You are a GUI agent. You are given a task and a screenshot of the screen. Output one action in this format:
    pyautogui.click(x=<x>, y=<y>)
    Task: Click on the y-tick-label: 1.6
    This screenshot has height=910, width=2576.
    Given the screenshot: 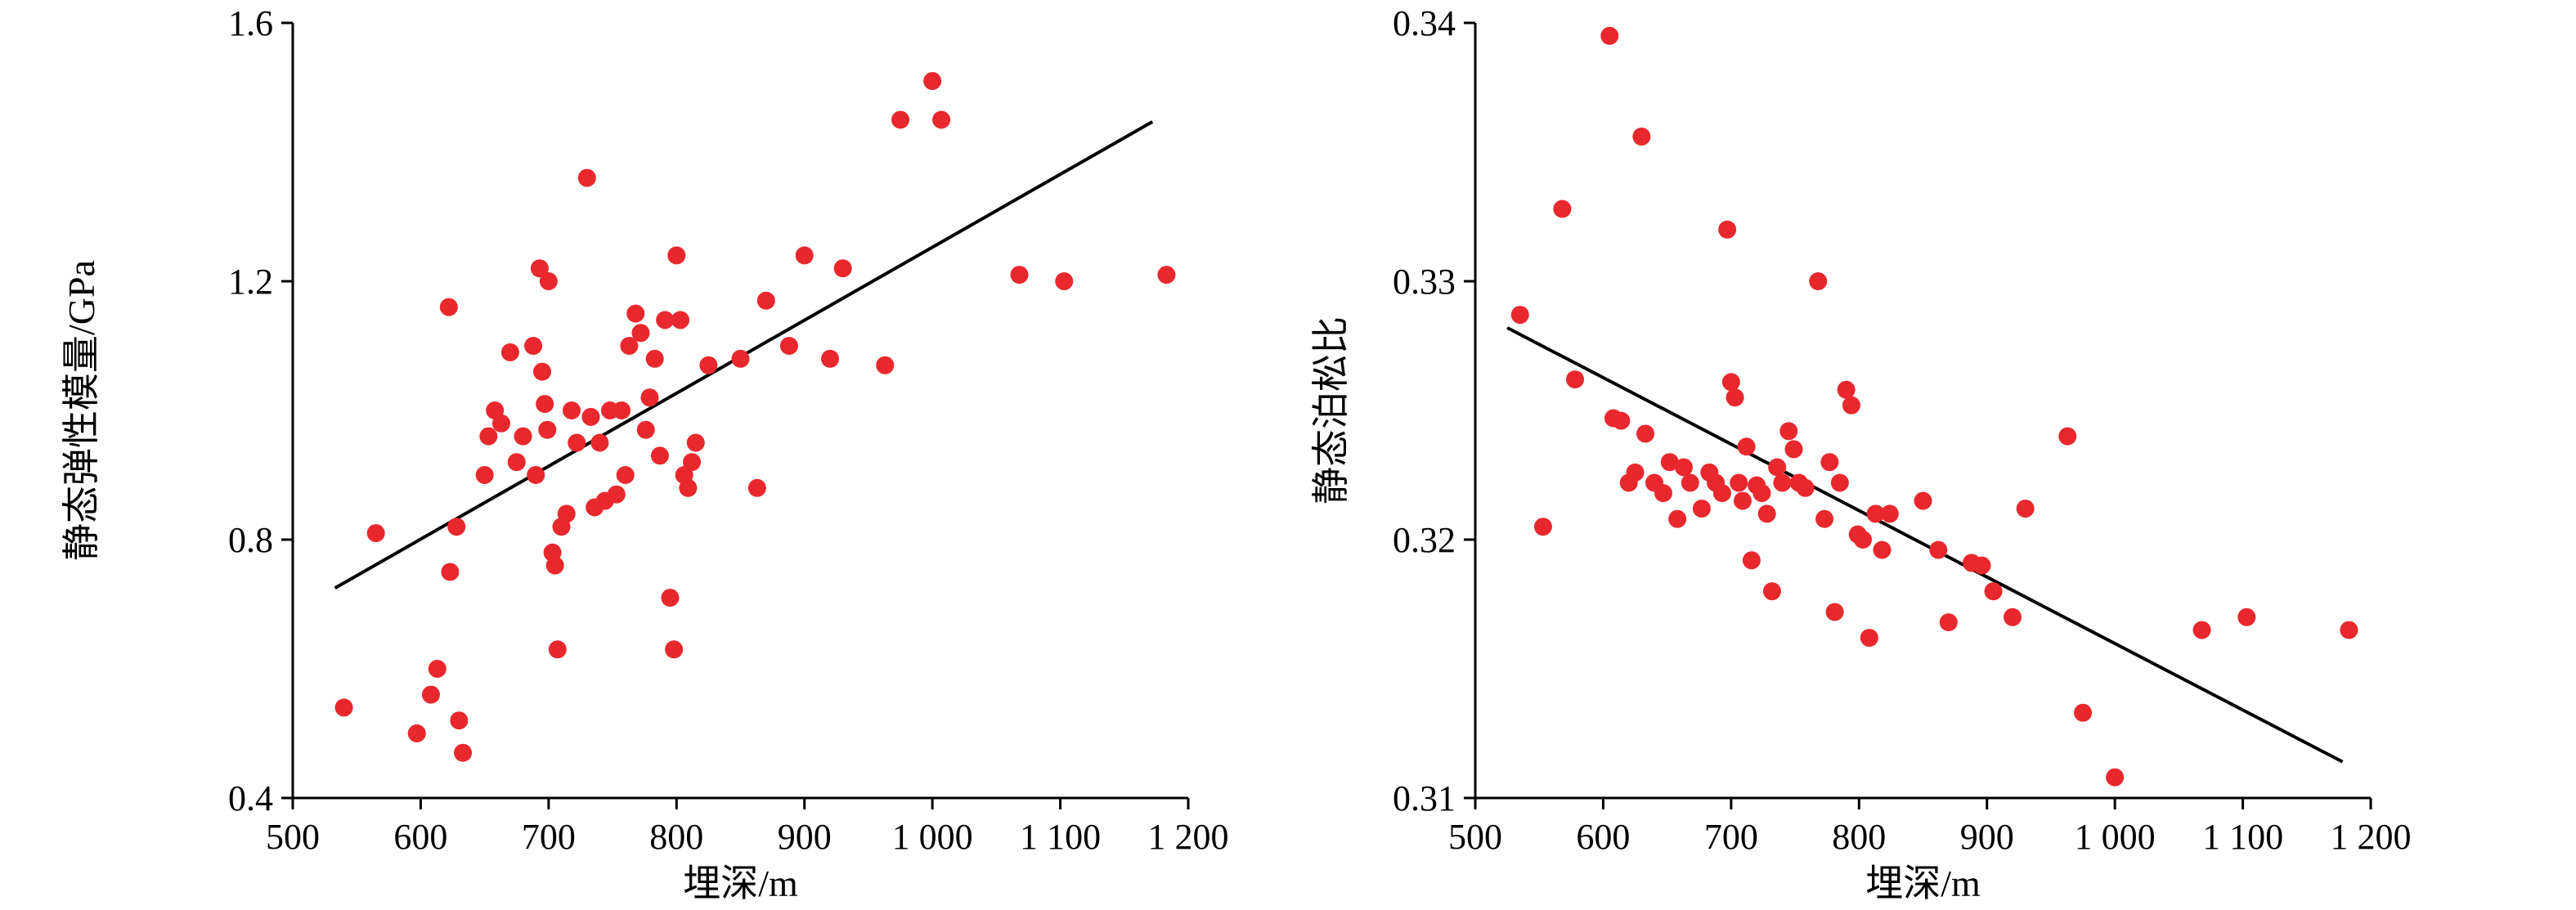 What is the action you would take?
    pyautogui.click(x=250, y=23)
    